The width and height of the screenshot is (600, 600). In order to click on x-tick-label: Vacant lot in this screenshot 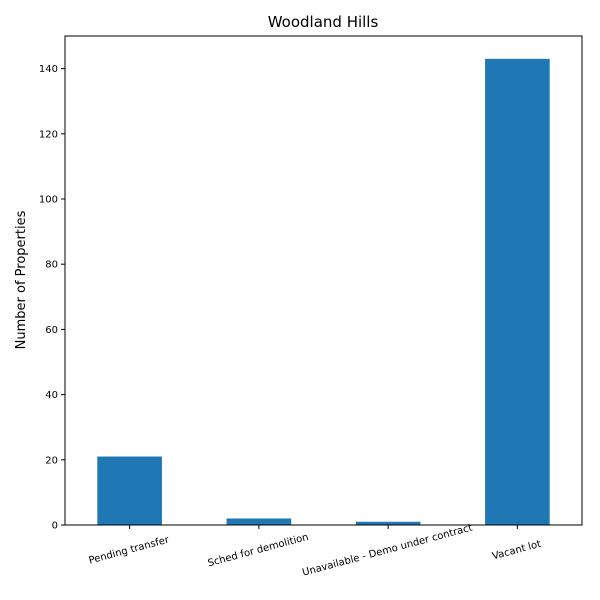, I will do `click(516, 551)`.